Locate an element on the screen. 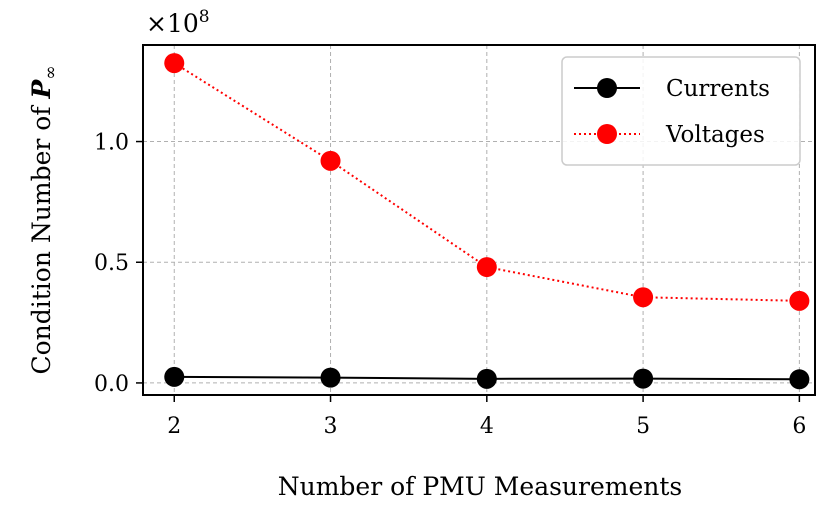  y-tick-label: 1.0 is located at coordinates (111, 143).